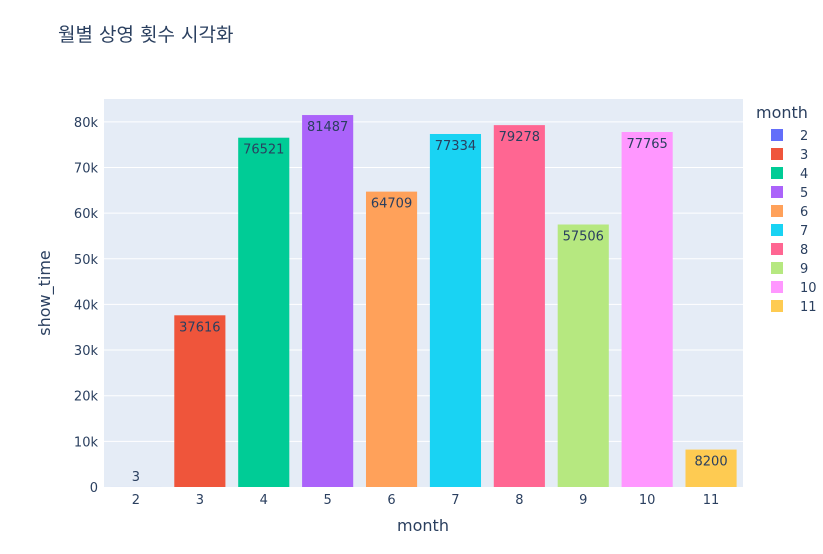 This screenshot has width=823, height=554. I want to click on x-axis-title: month, so click(423, 525).